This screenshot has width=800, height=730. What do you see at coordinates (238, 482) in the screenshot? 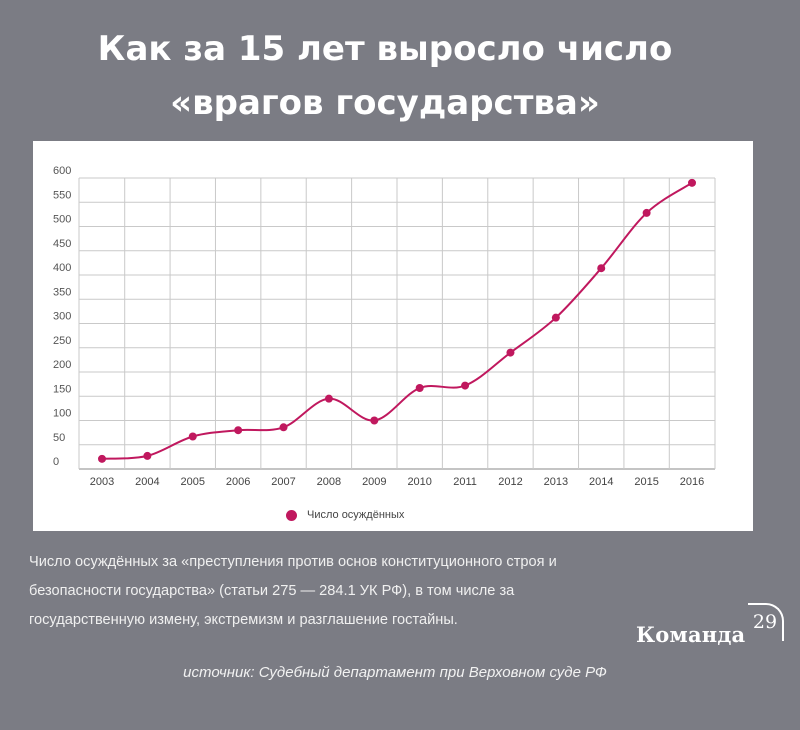
I see `x-tick-label: 2006` at bounding box center [238, 482].